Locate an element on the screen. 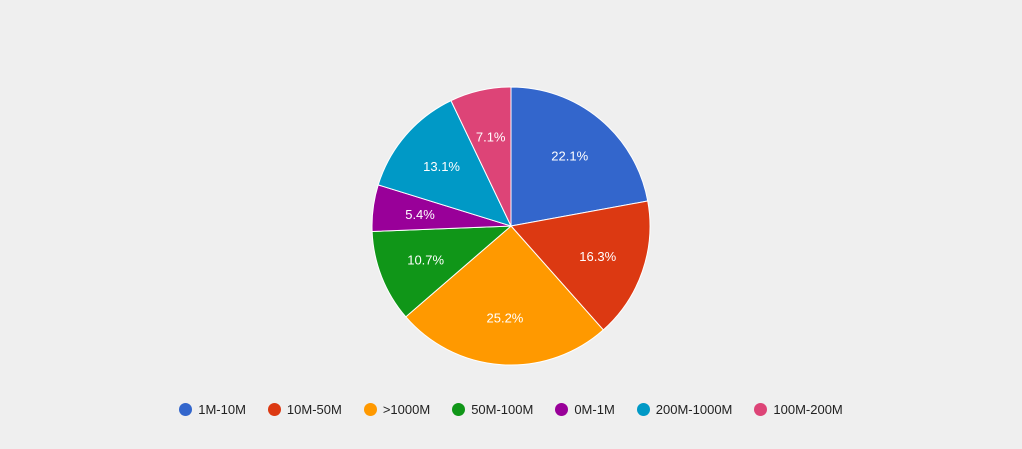 The image size is (1022, 449). slice-label: 7.1% is located at coordinates (491, 137).